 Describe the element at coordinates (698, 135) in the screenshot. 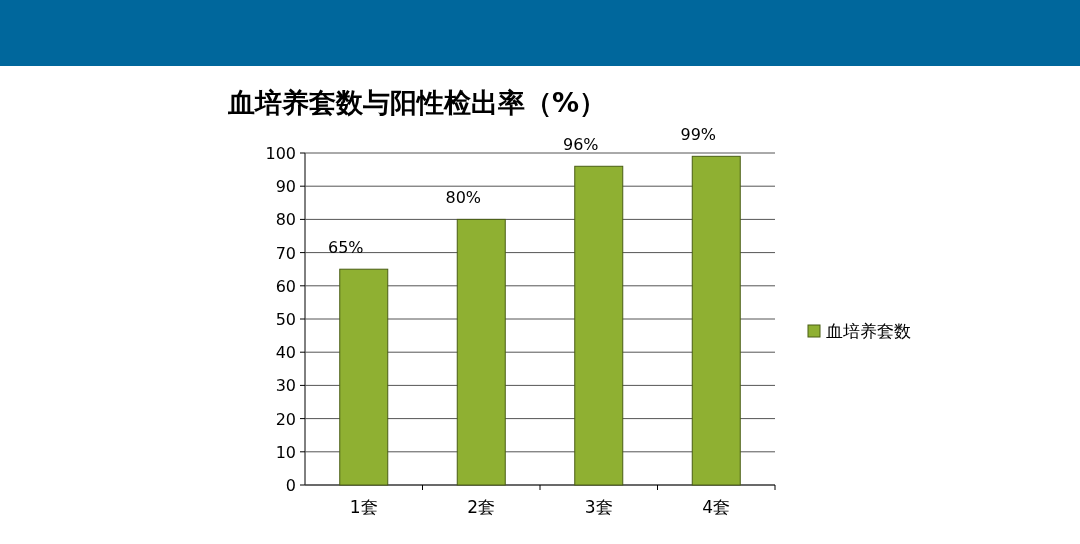

I see `data-label: 99%` at that location.